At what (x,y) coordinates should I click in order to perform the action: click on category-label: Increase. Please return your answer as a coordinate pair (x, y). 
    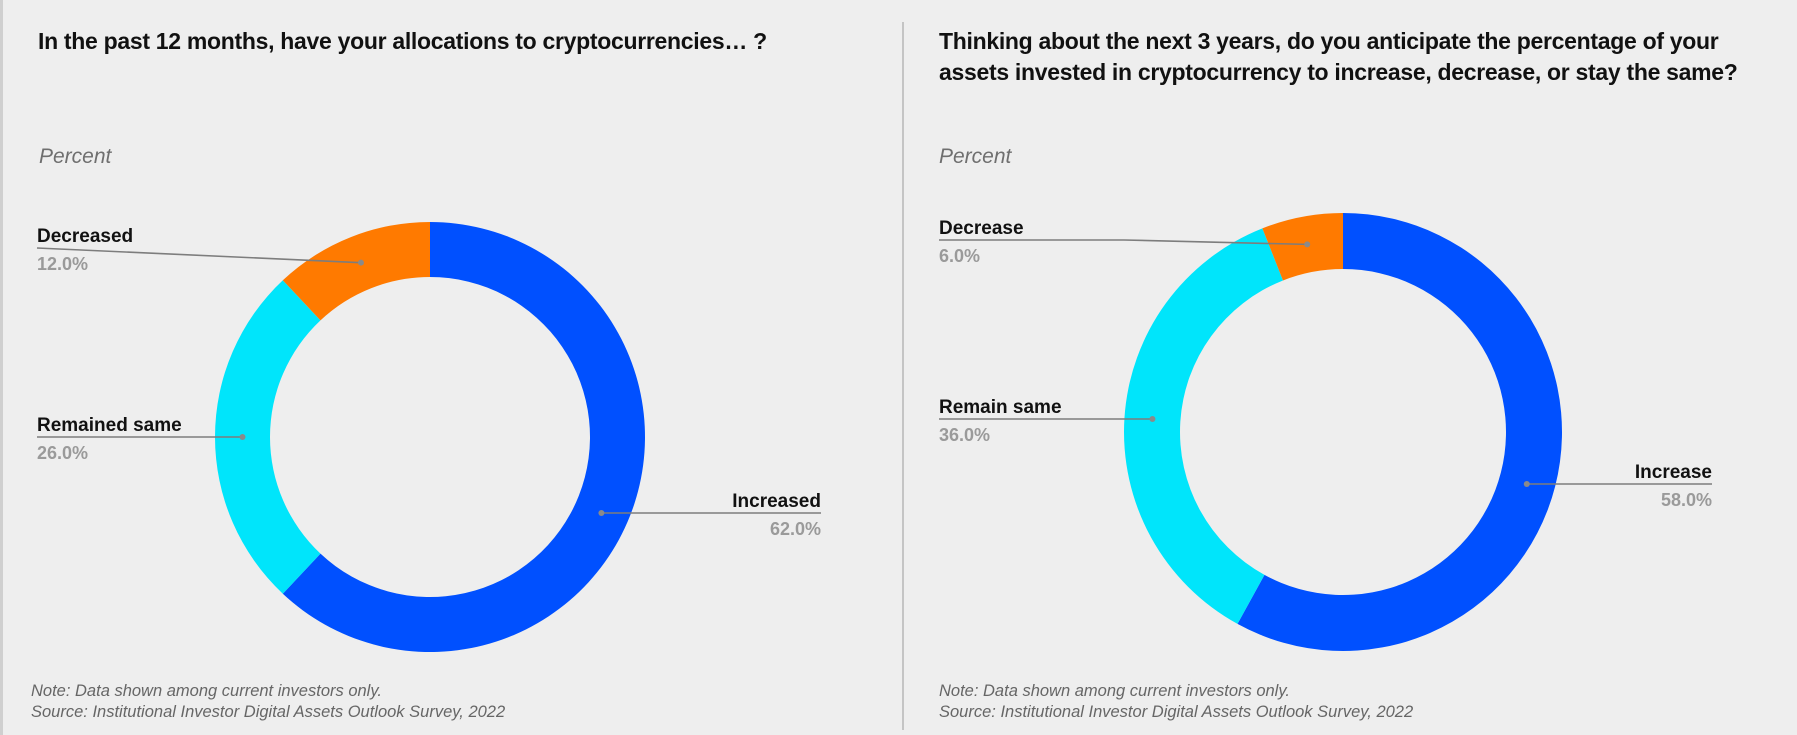
    Looking at the image, I should click on (1673, 472).